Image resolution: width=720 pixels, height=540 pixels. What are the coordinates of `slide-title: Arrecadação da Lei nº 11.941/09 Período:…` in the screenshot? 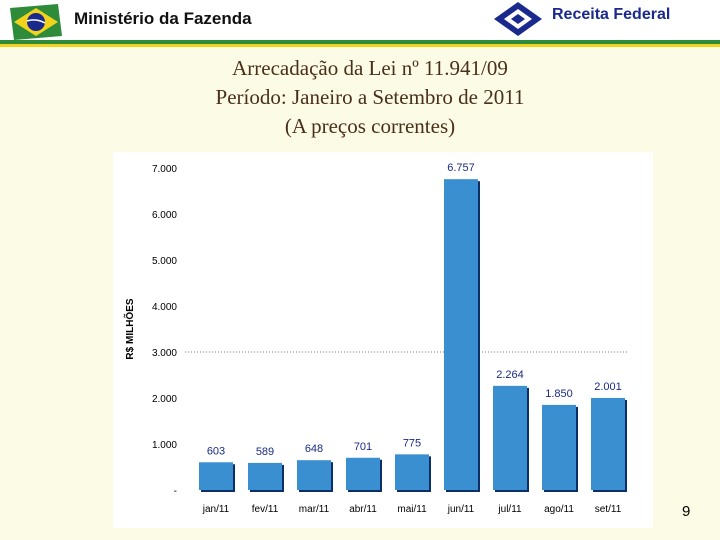 It's located at (370, 97).